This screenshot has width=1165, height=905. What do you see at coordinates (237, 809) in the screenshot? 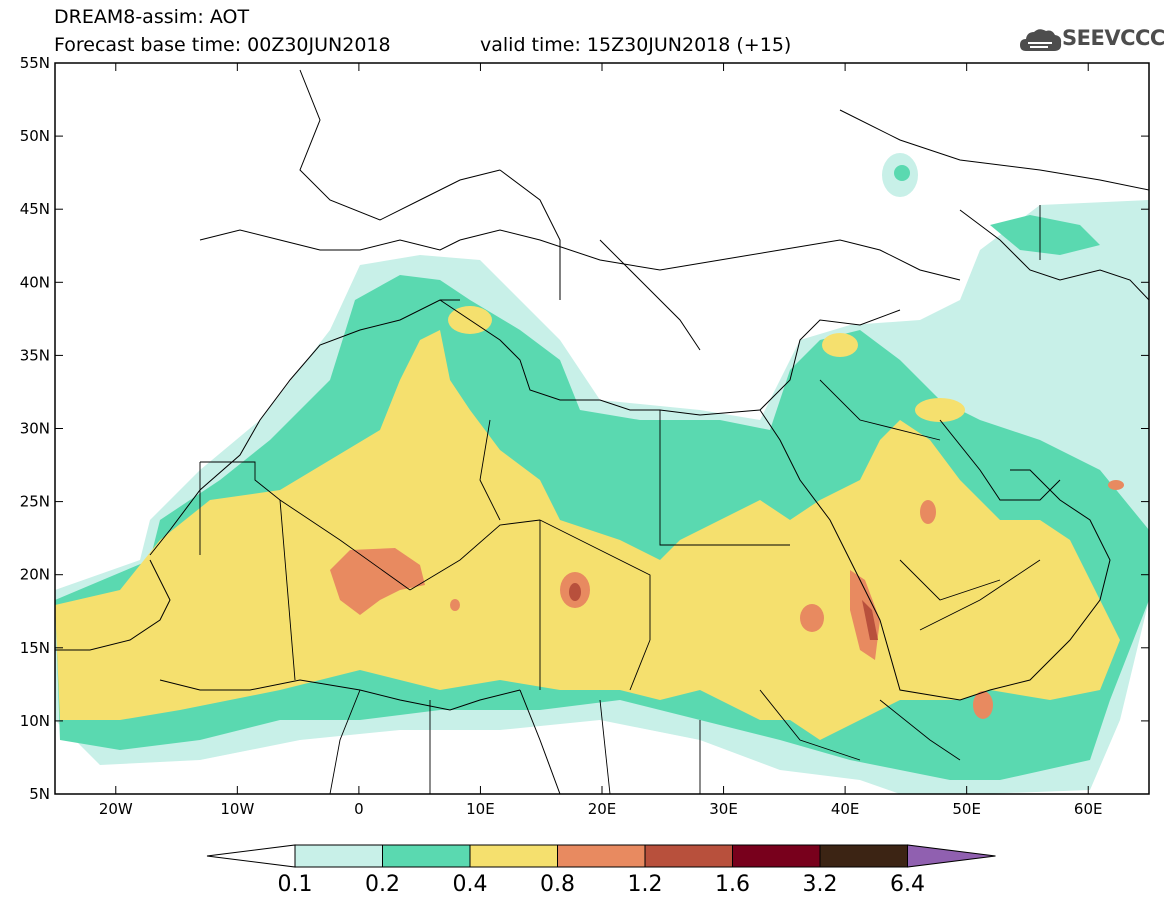
I see `lon-label: 10W` at bounding box center [237, 809].